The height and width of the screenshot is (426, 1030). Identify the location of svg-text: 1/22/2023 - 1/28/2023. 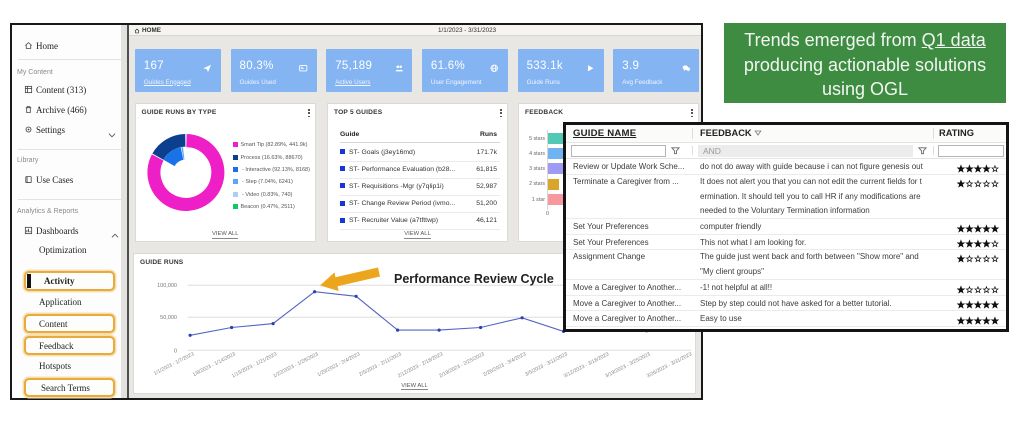
(295, 365).